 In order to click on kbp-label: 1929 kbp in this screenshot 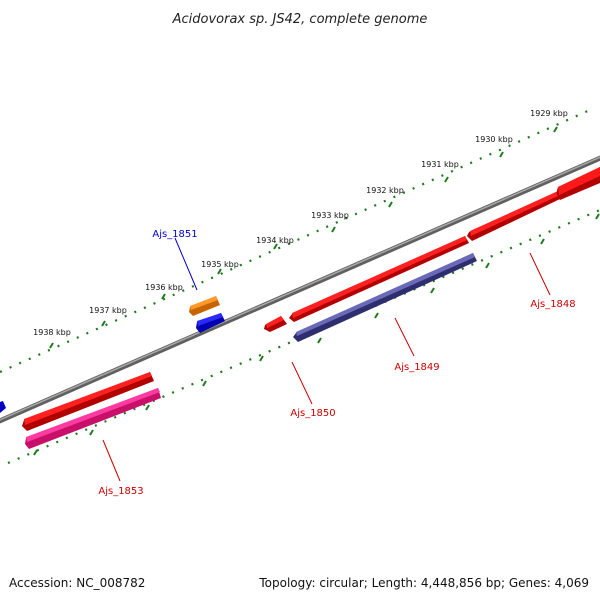, I will do `click(549, 113)`.